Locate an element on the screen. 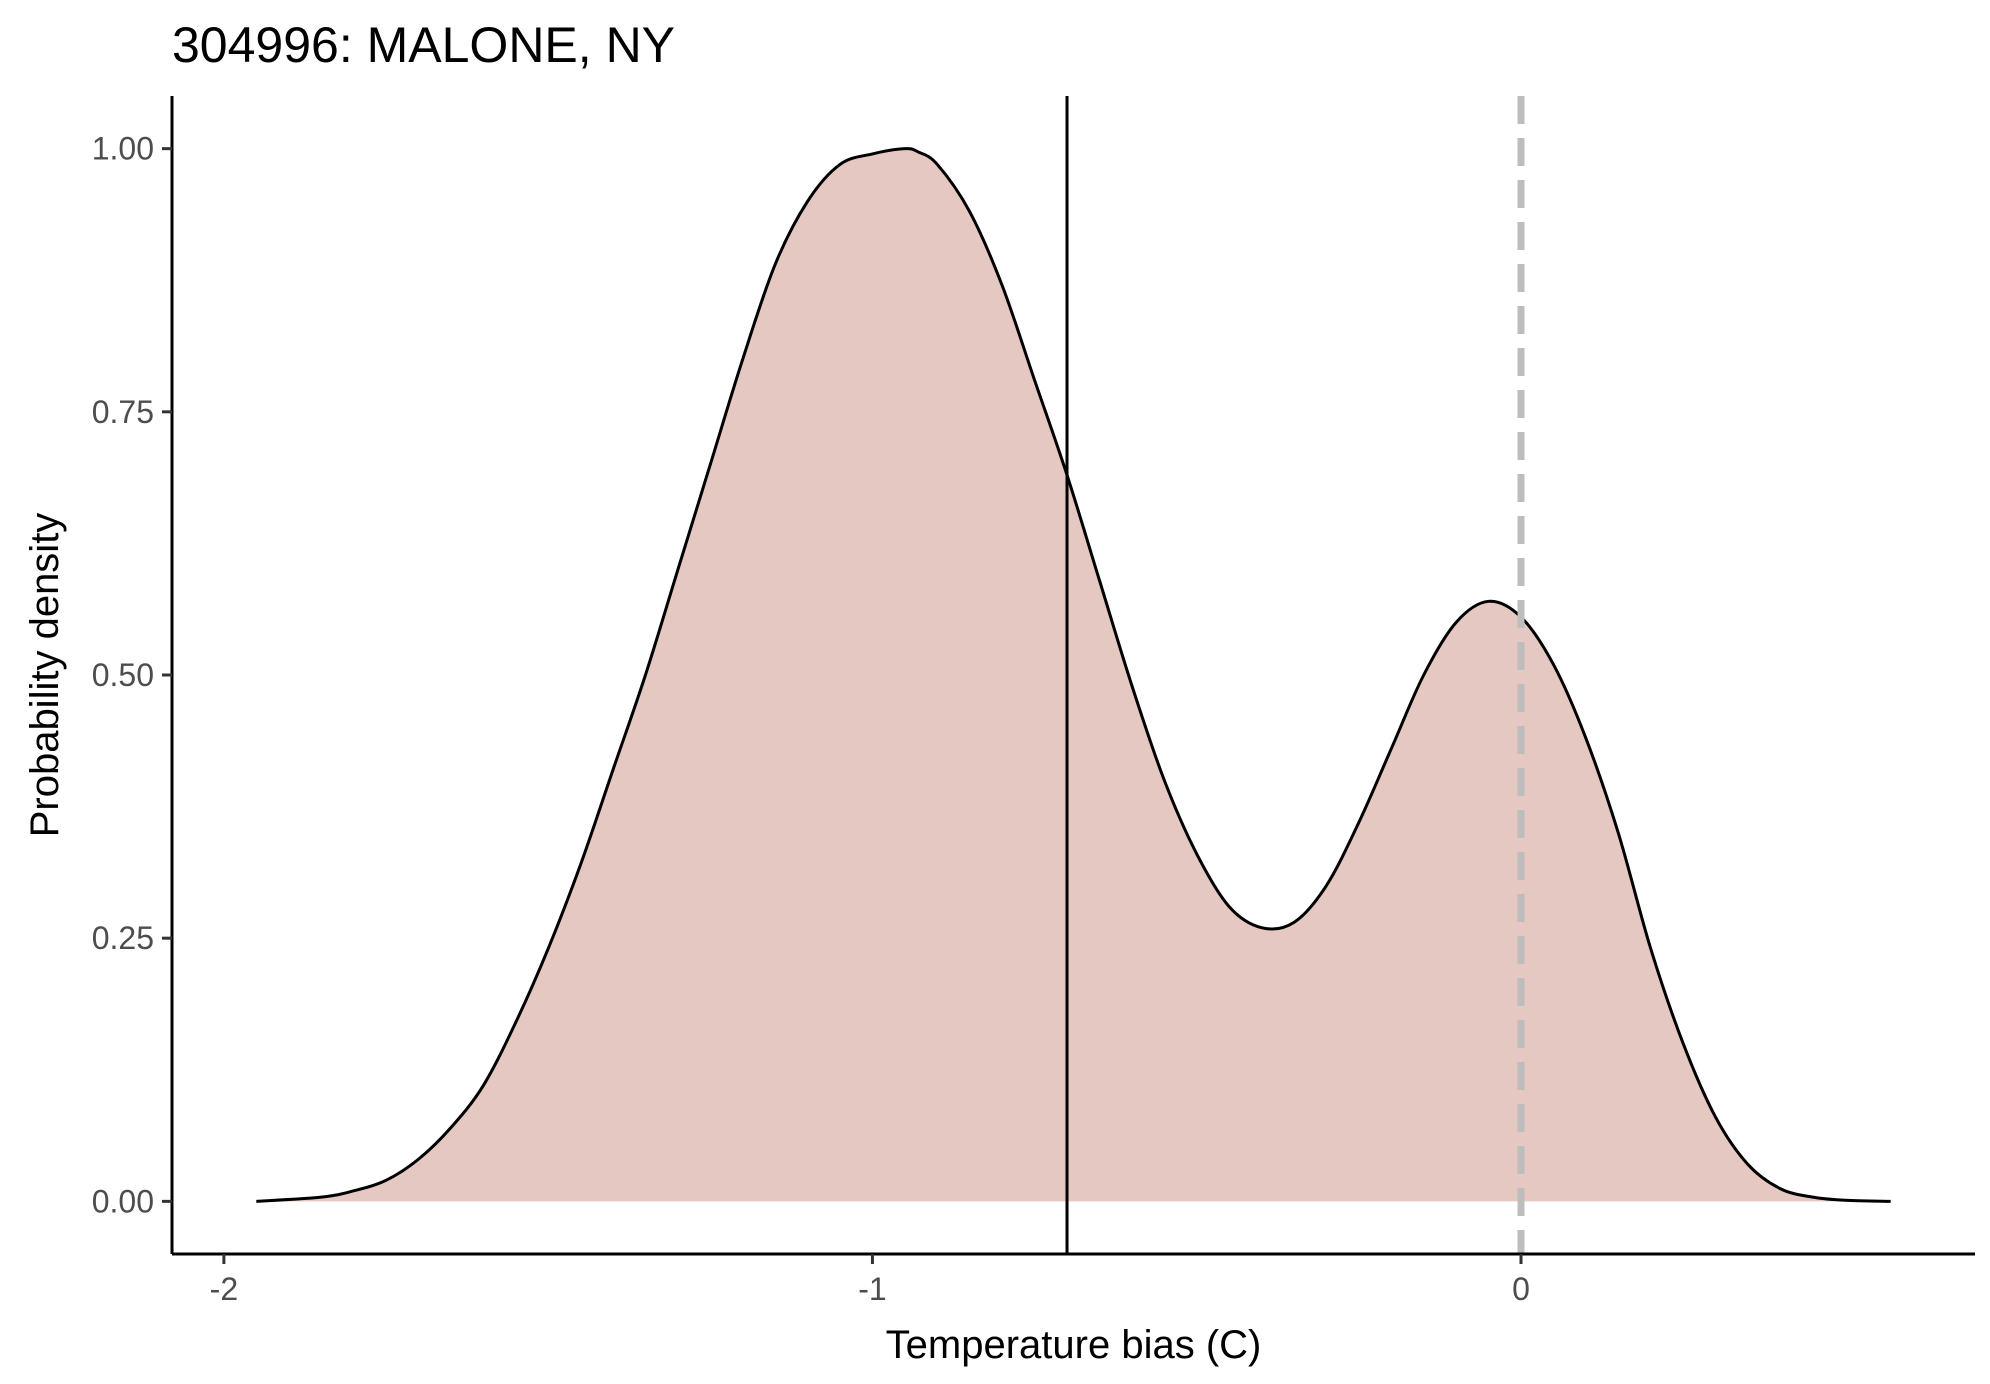  x-axis-title: Temperature bias (C) is located at coordinates (1074, 1345).